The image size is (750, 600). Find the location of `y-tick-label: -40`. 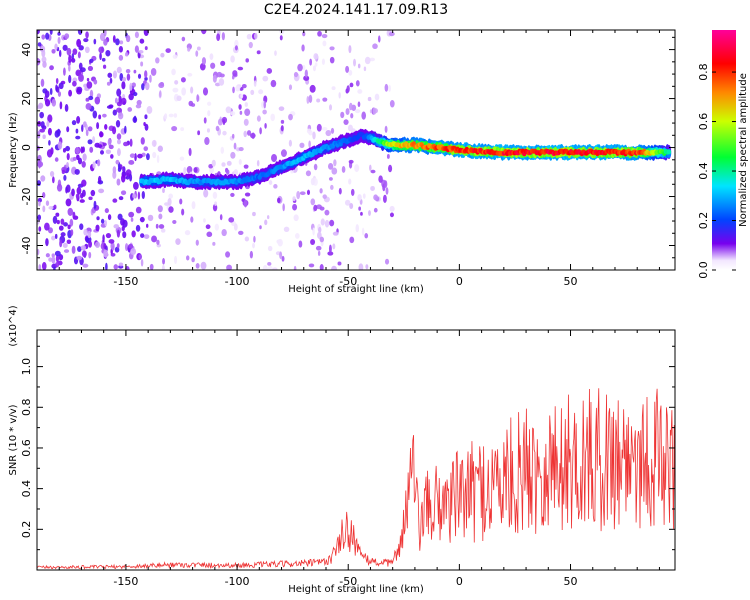

y-tick-label: -40 is located at coordinates (26, 246).